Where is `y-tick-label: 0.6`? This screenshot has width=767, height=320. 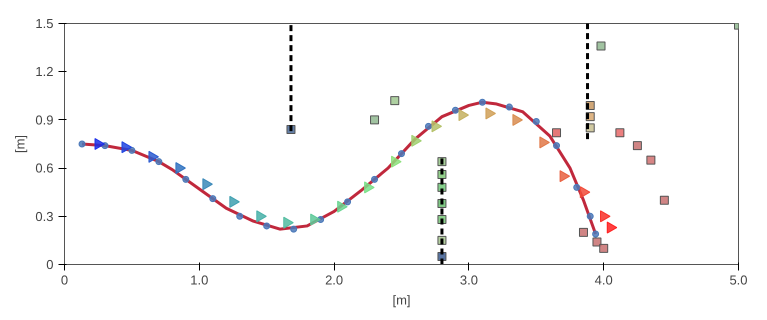 y-tick-label: 0.6 is located at coordinates (44, 168).